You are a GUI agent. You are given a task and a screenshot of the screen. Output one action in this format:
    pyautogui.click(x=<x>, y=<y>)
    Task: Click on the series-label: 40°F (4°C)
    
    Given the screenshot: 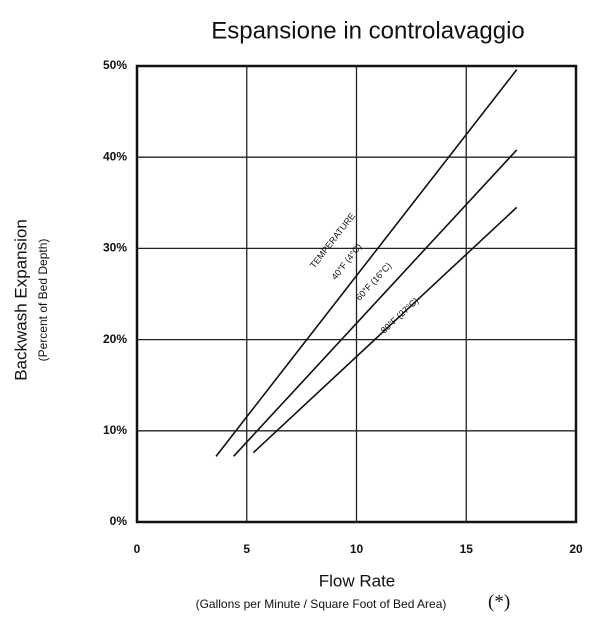 What is the action you would take?
    pyautogui.click(x=346, y=262)
    